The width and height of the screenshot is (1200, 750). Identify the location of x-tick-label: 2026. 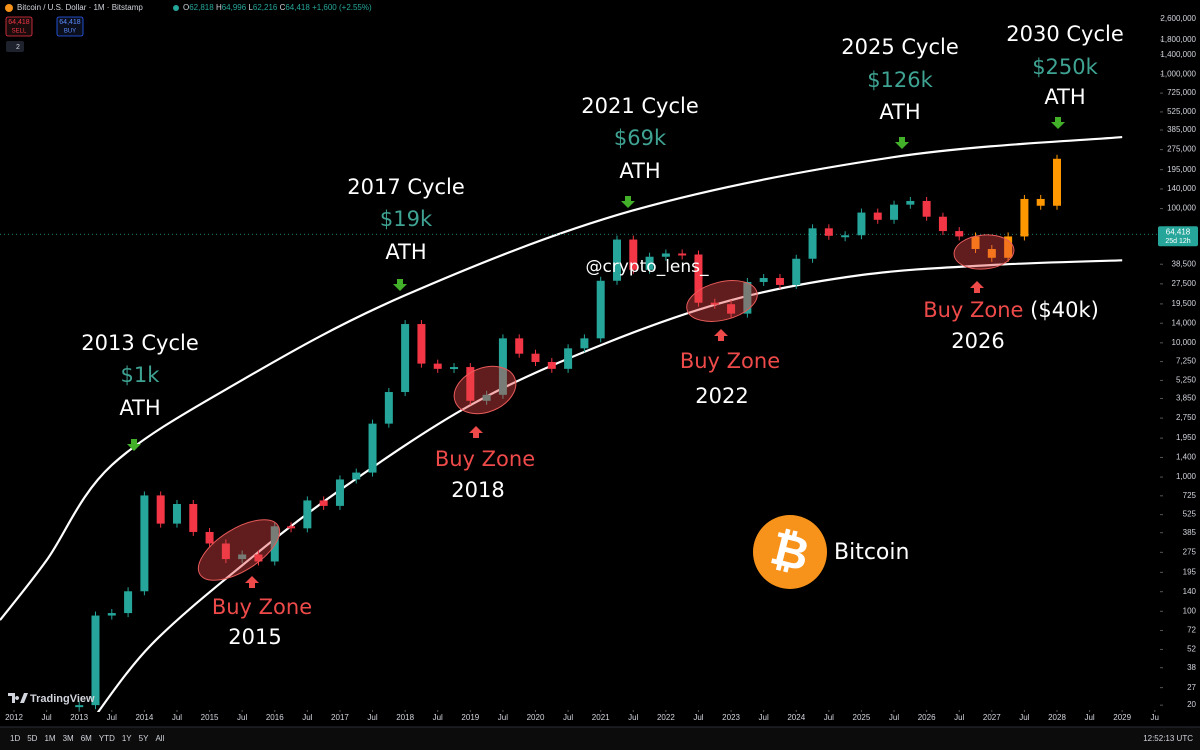
(927, 717).